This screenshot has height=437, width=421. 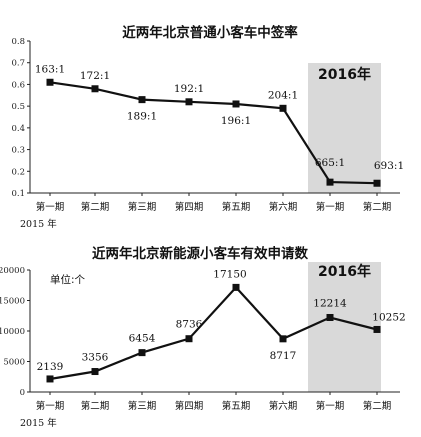 I want to click on y-tick-label: 20000, so click(x=12, y=271).